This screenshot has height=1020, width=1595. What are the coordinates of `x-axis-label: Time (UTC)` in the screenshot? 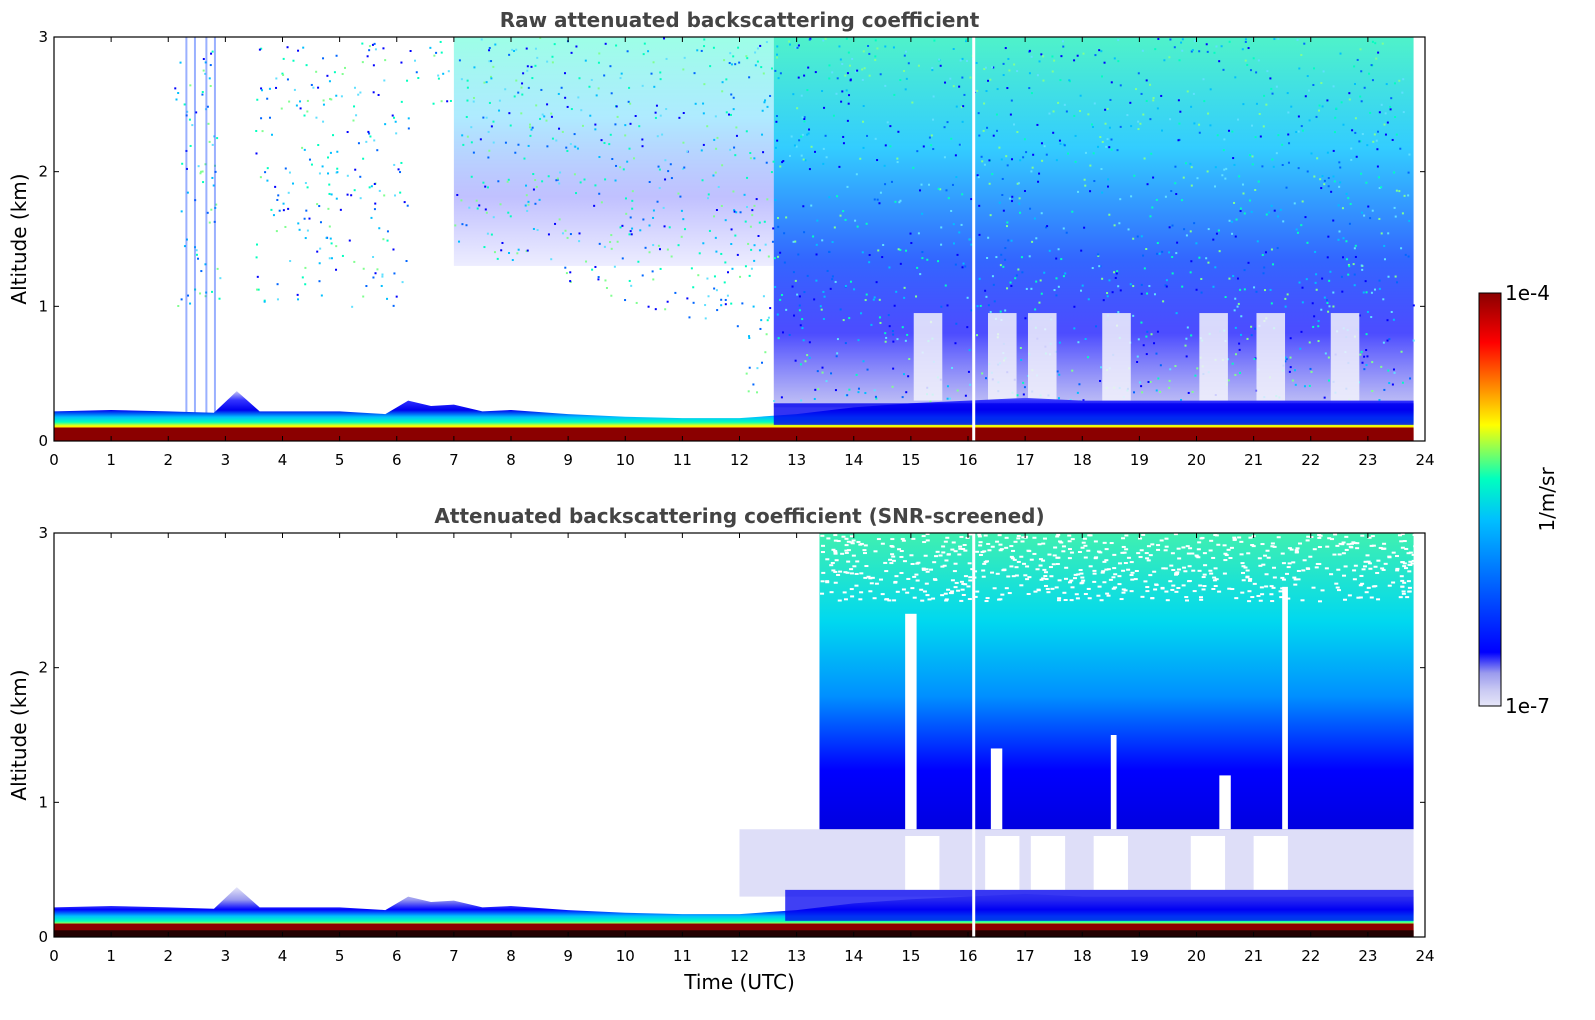 It's located at (739, 982).